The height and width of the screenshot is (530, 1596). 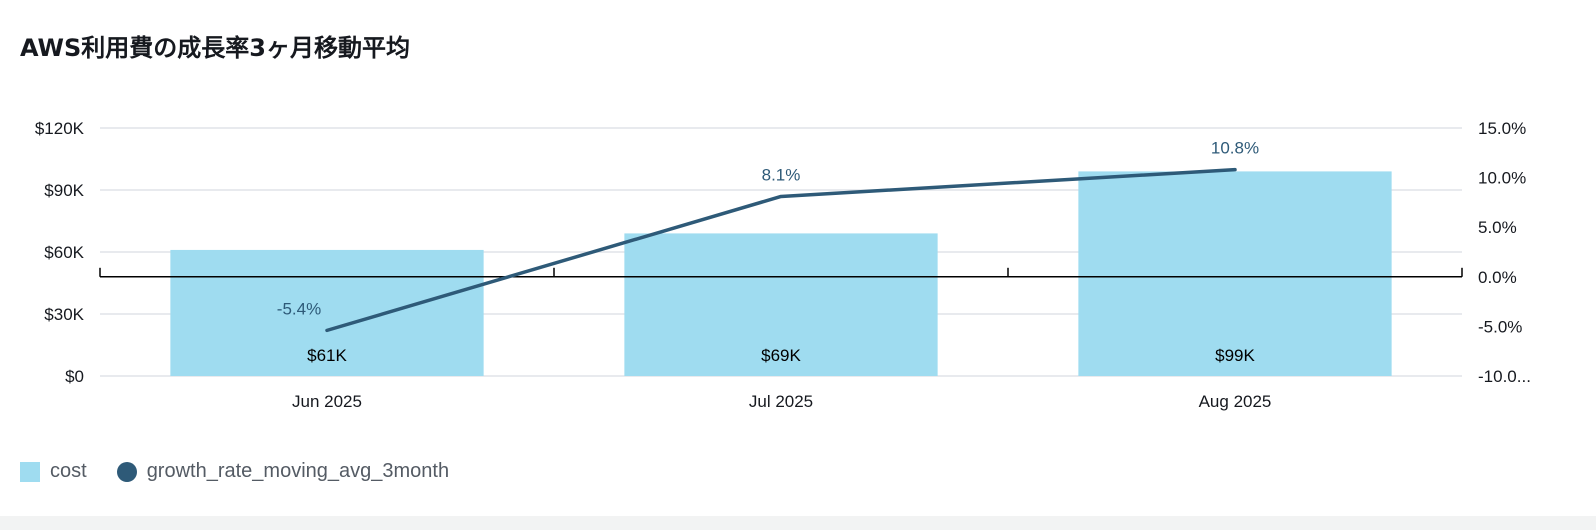 I want to click on left-axis-ticks: $0 $30K $60K $90K $120K, so click(x=60, y=252).